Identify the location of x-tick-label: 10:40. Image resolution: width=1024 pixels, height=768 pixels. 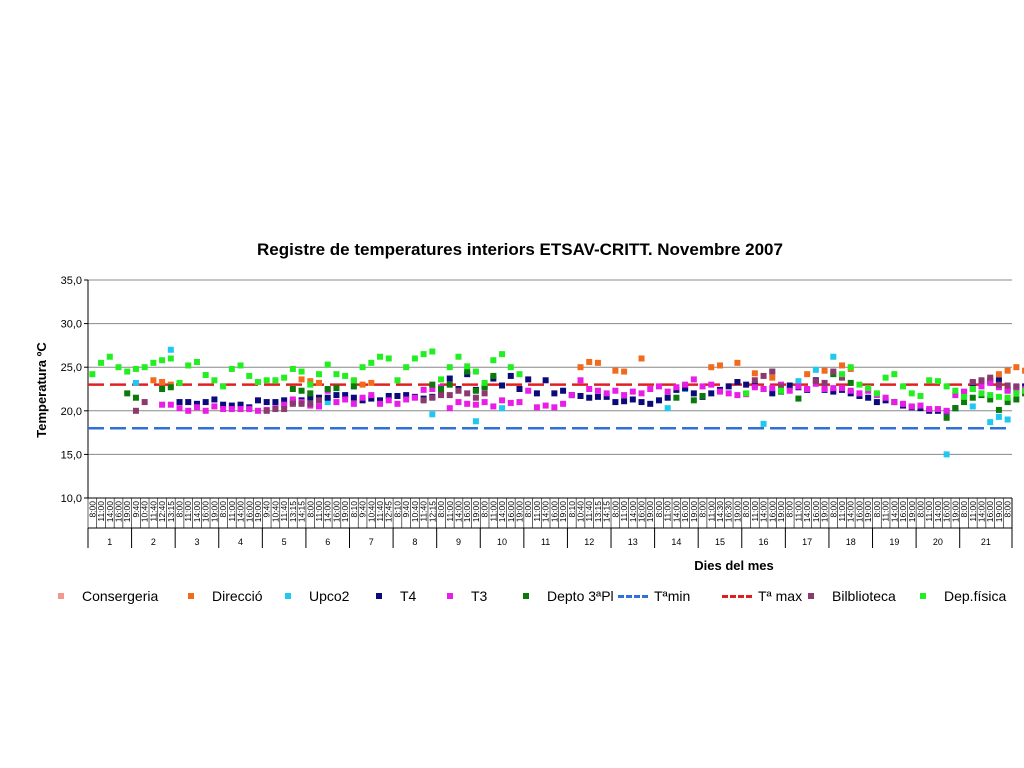
(371, 512).